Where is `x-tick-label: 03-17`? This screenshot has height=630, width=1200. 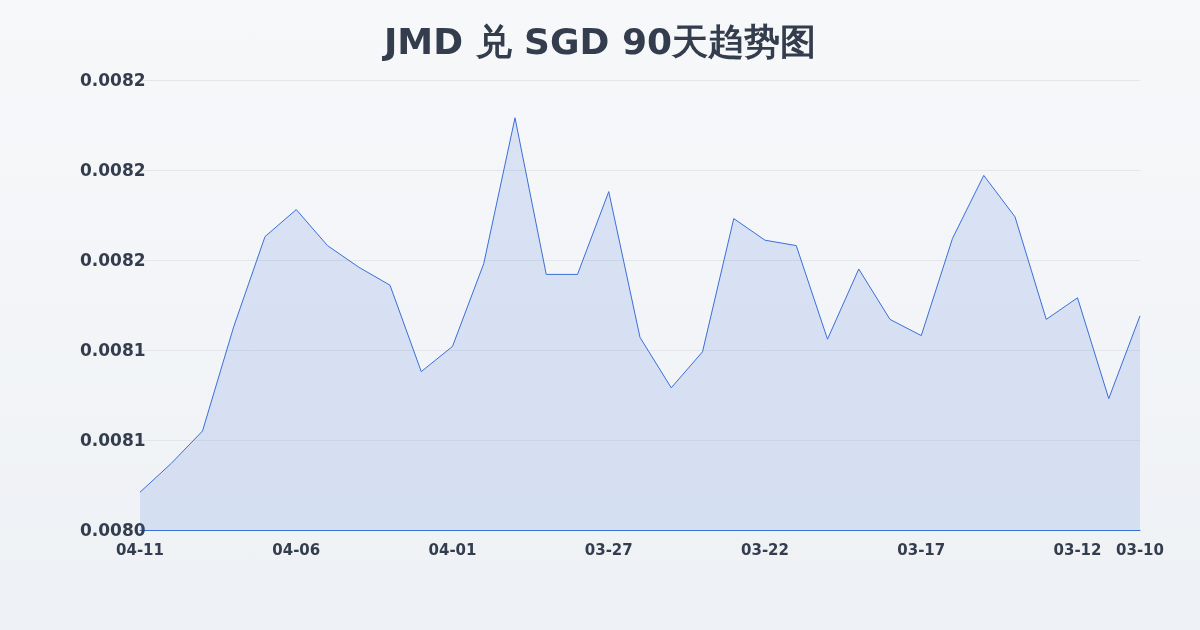
x-tick-label: 03-17 is located at coordinates (921, 549).